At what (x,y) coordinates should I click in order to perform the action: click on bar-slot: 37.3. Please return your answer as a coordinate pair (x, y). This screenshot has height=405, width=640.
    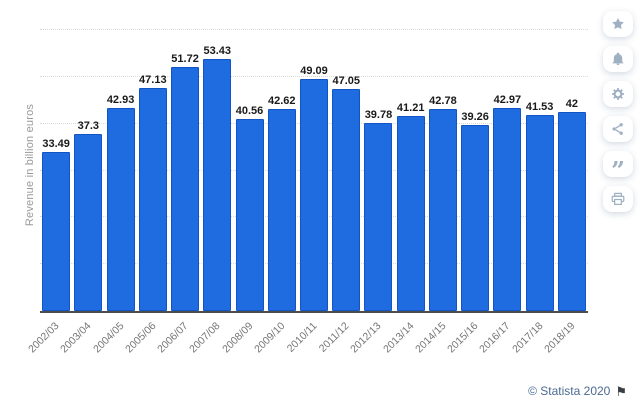
    Looking at the image, I should click on (88, 170).